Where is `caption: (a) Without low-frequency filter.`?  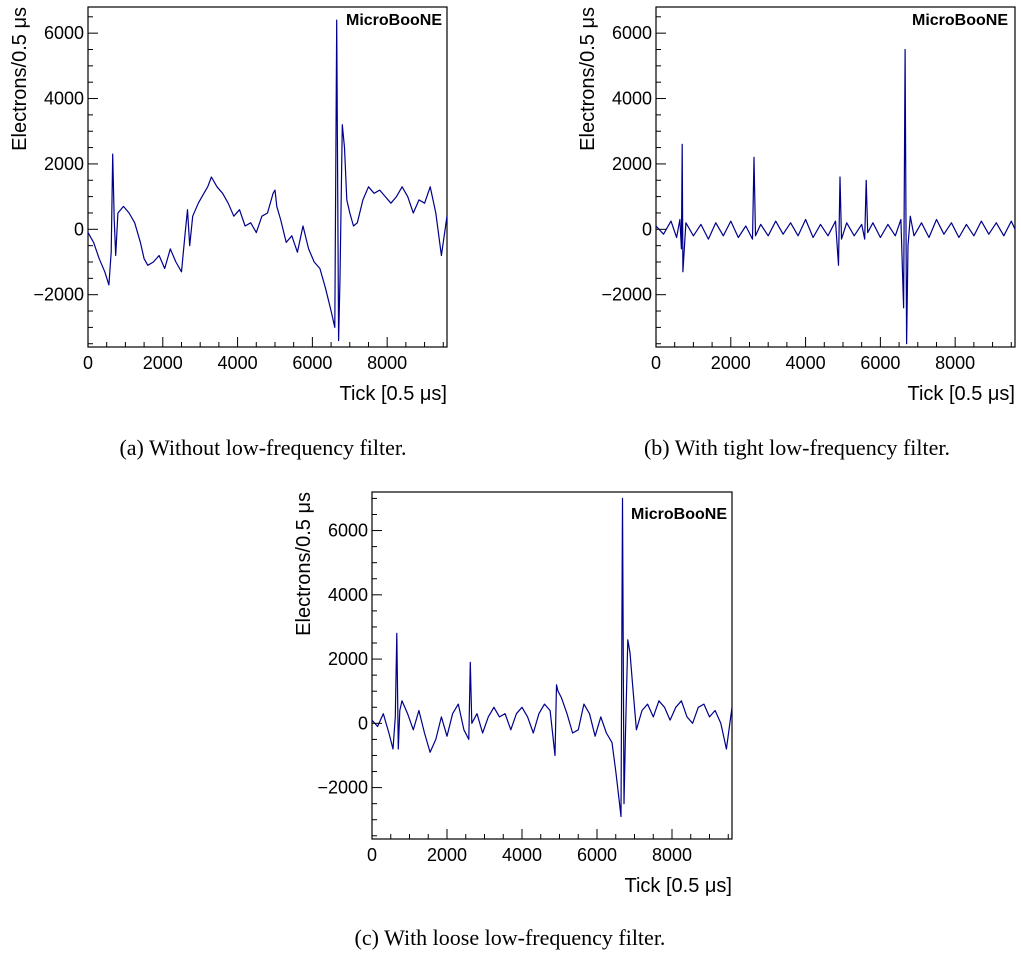 caption: (a) Without low-frequency filter. is located at coordinates (262, 447).